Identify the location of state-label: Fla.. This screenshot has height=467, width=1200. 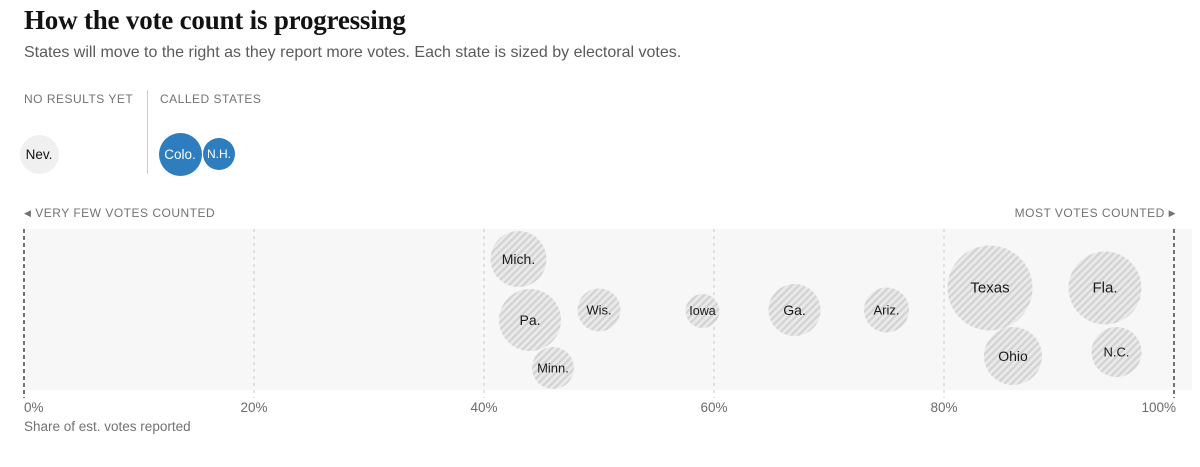
(1104, 288).